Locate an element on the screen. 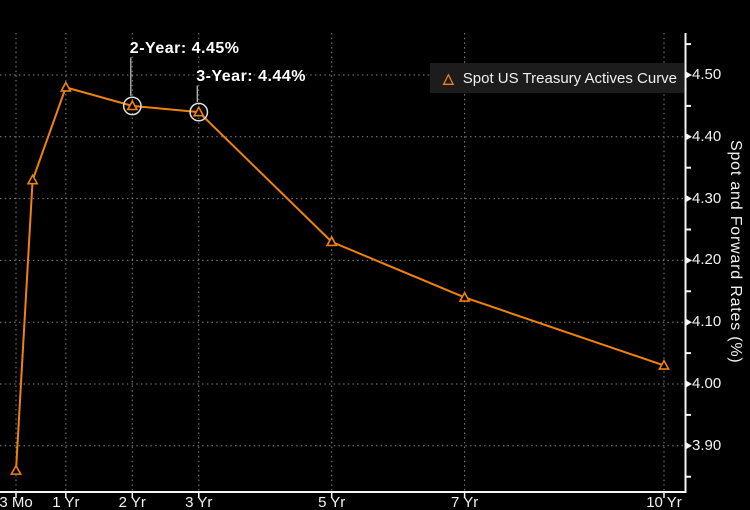  x-tick-label: 10 Yr is located at coordinates (664, 502).